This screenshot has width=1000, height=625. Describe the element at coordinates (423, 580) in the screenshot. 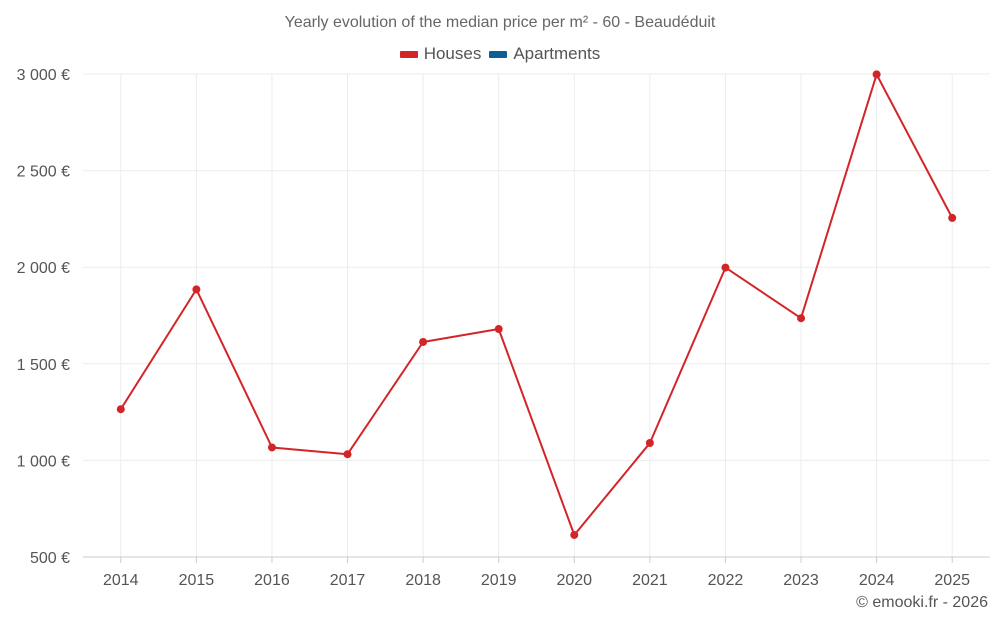

I see `x-tick-label: 2018` at that location.